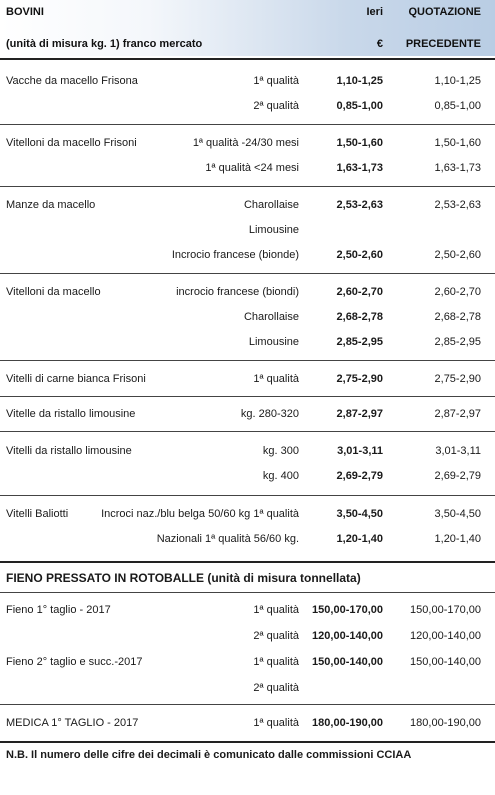  I want to click on quality-grade: kg. 280-320, so click(269, 414).